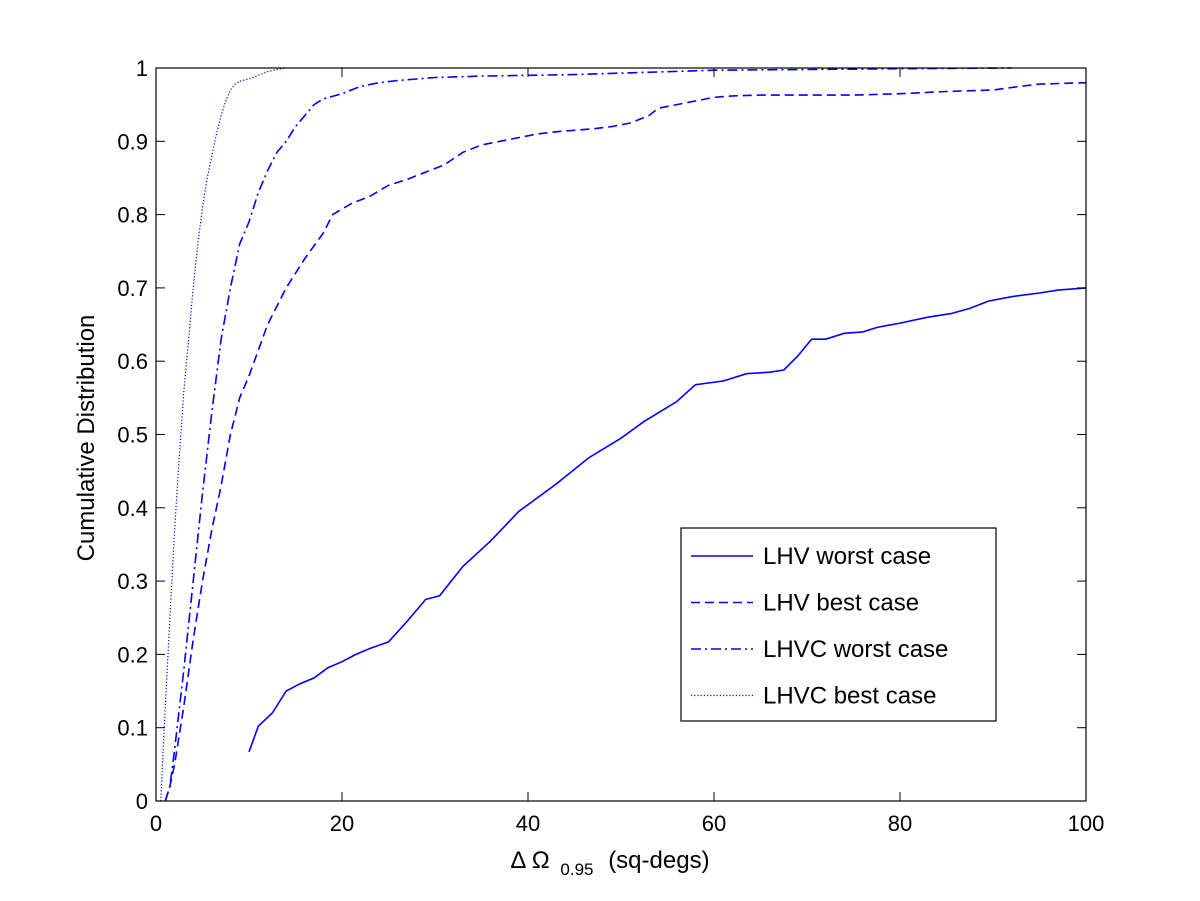 Image resolution: width=1200 pixels, height=901 pixels. Describe the element at coordinates (576, 869) in the screenshot. I see `x-axis-title-subscript: 0.95` at that location.